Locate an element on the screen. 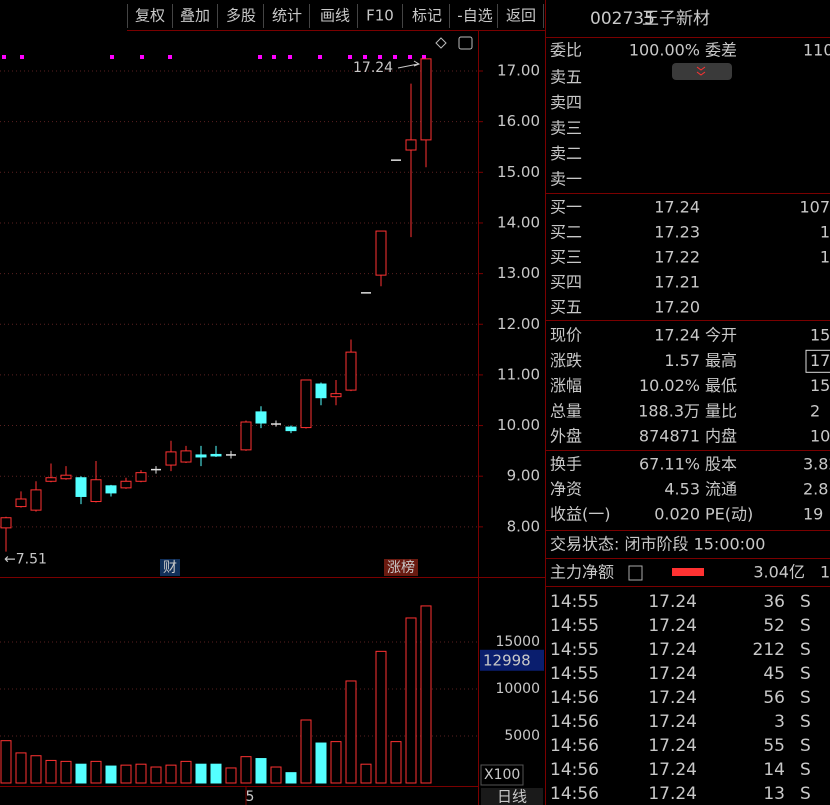  toolbar-label: 标记 is located at coordinates (427, 16).